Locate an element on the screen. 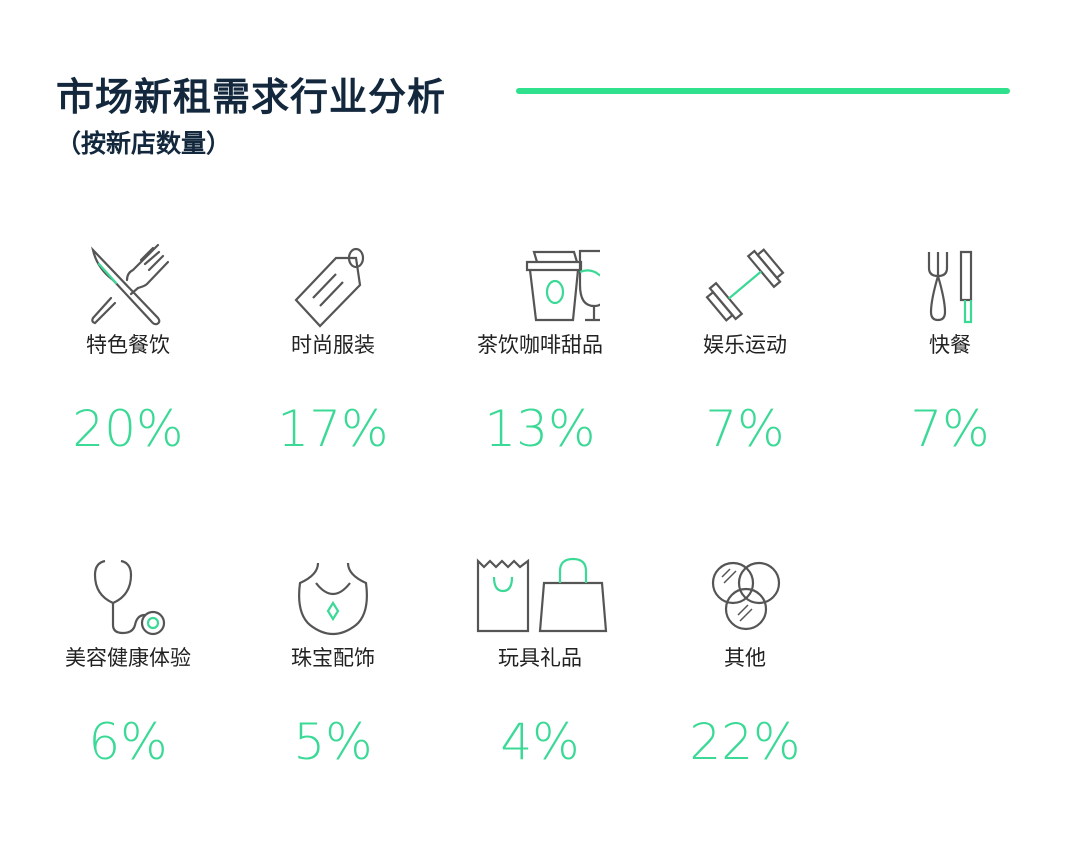  percentage-value: 13% is located at coordinates (540, 429).